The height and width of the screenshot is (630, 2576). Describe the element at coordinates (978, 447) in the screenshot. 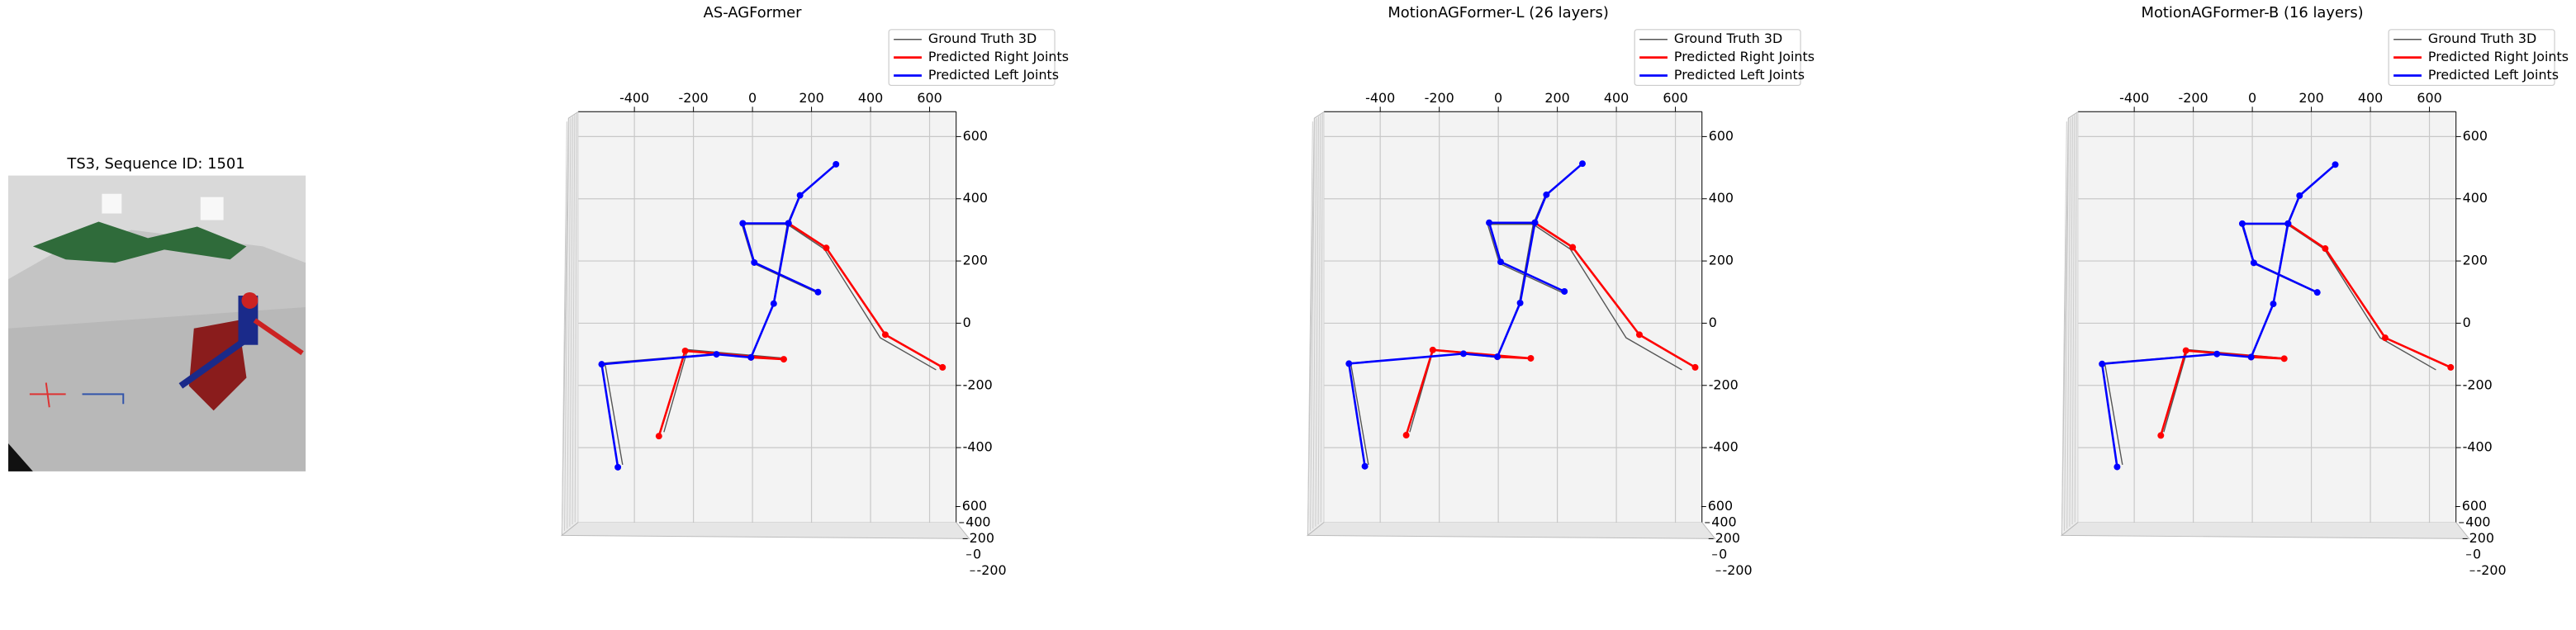

I see `y-tick-label: -400` at that location.